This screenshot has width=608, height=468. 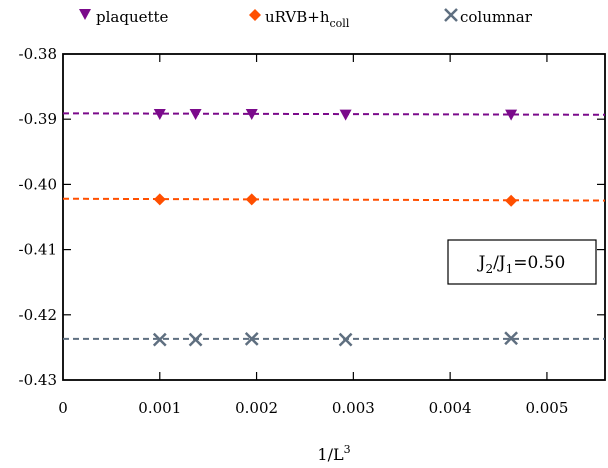 I want to click on y-tick-label: -0.40, so click(x=38, y=184).